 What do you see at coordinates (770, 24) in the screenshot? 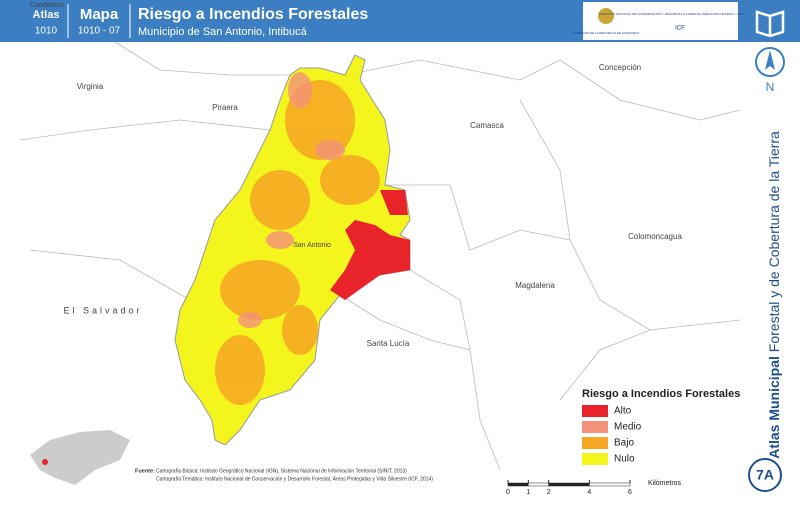
I see `book-icon` at bounding box center [770, 24].